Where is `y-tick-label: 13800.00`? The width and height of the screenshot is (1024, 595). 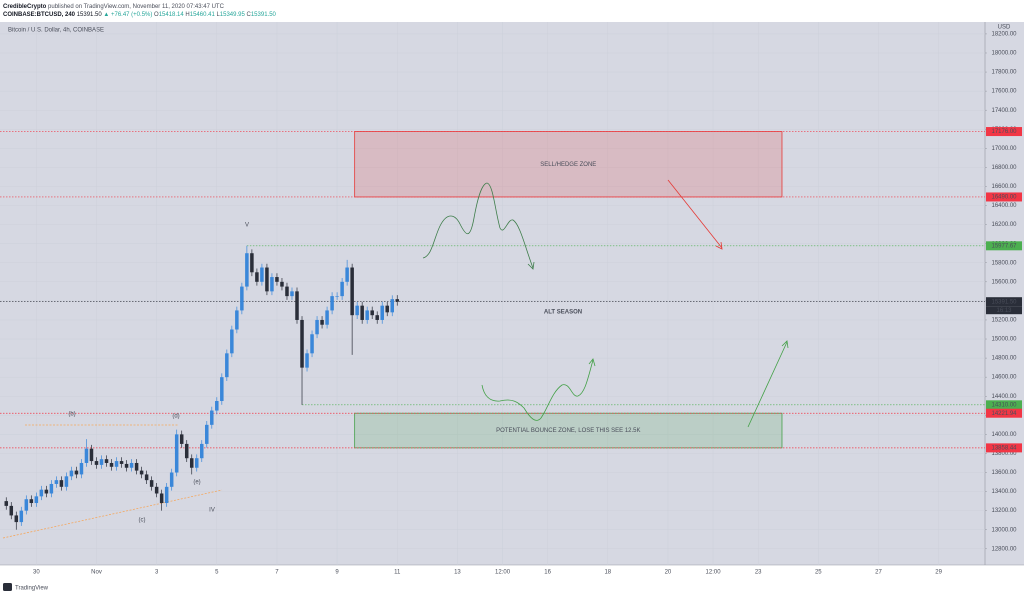
y-tick-label: 13800.00 is located at coordinates (1004, 454).